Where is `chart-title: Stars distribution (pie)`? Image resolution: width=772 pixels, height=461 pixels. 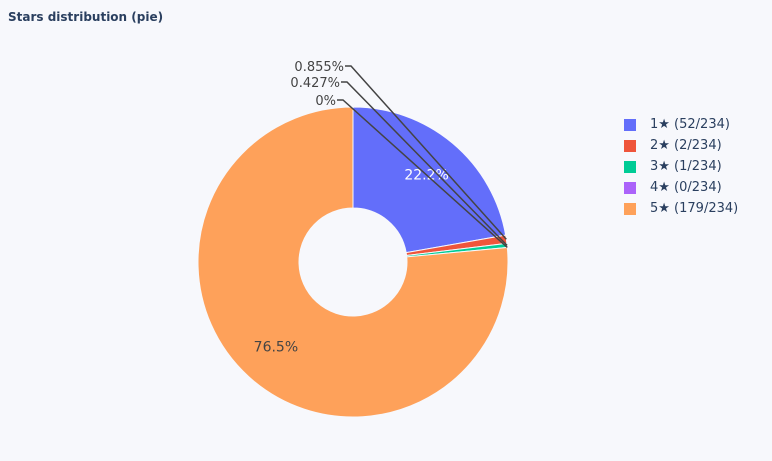 chart-title: Stars distribution (pie) is located at coordinates (86, 17).